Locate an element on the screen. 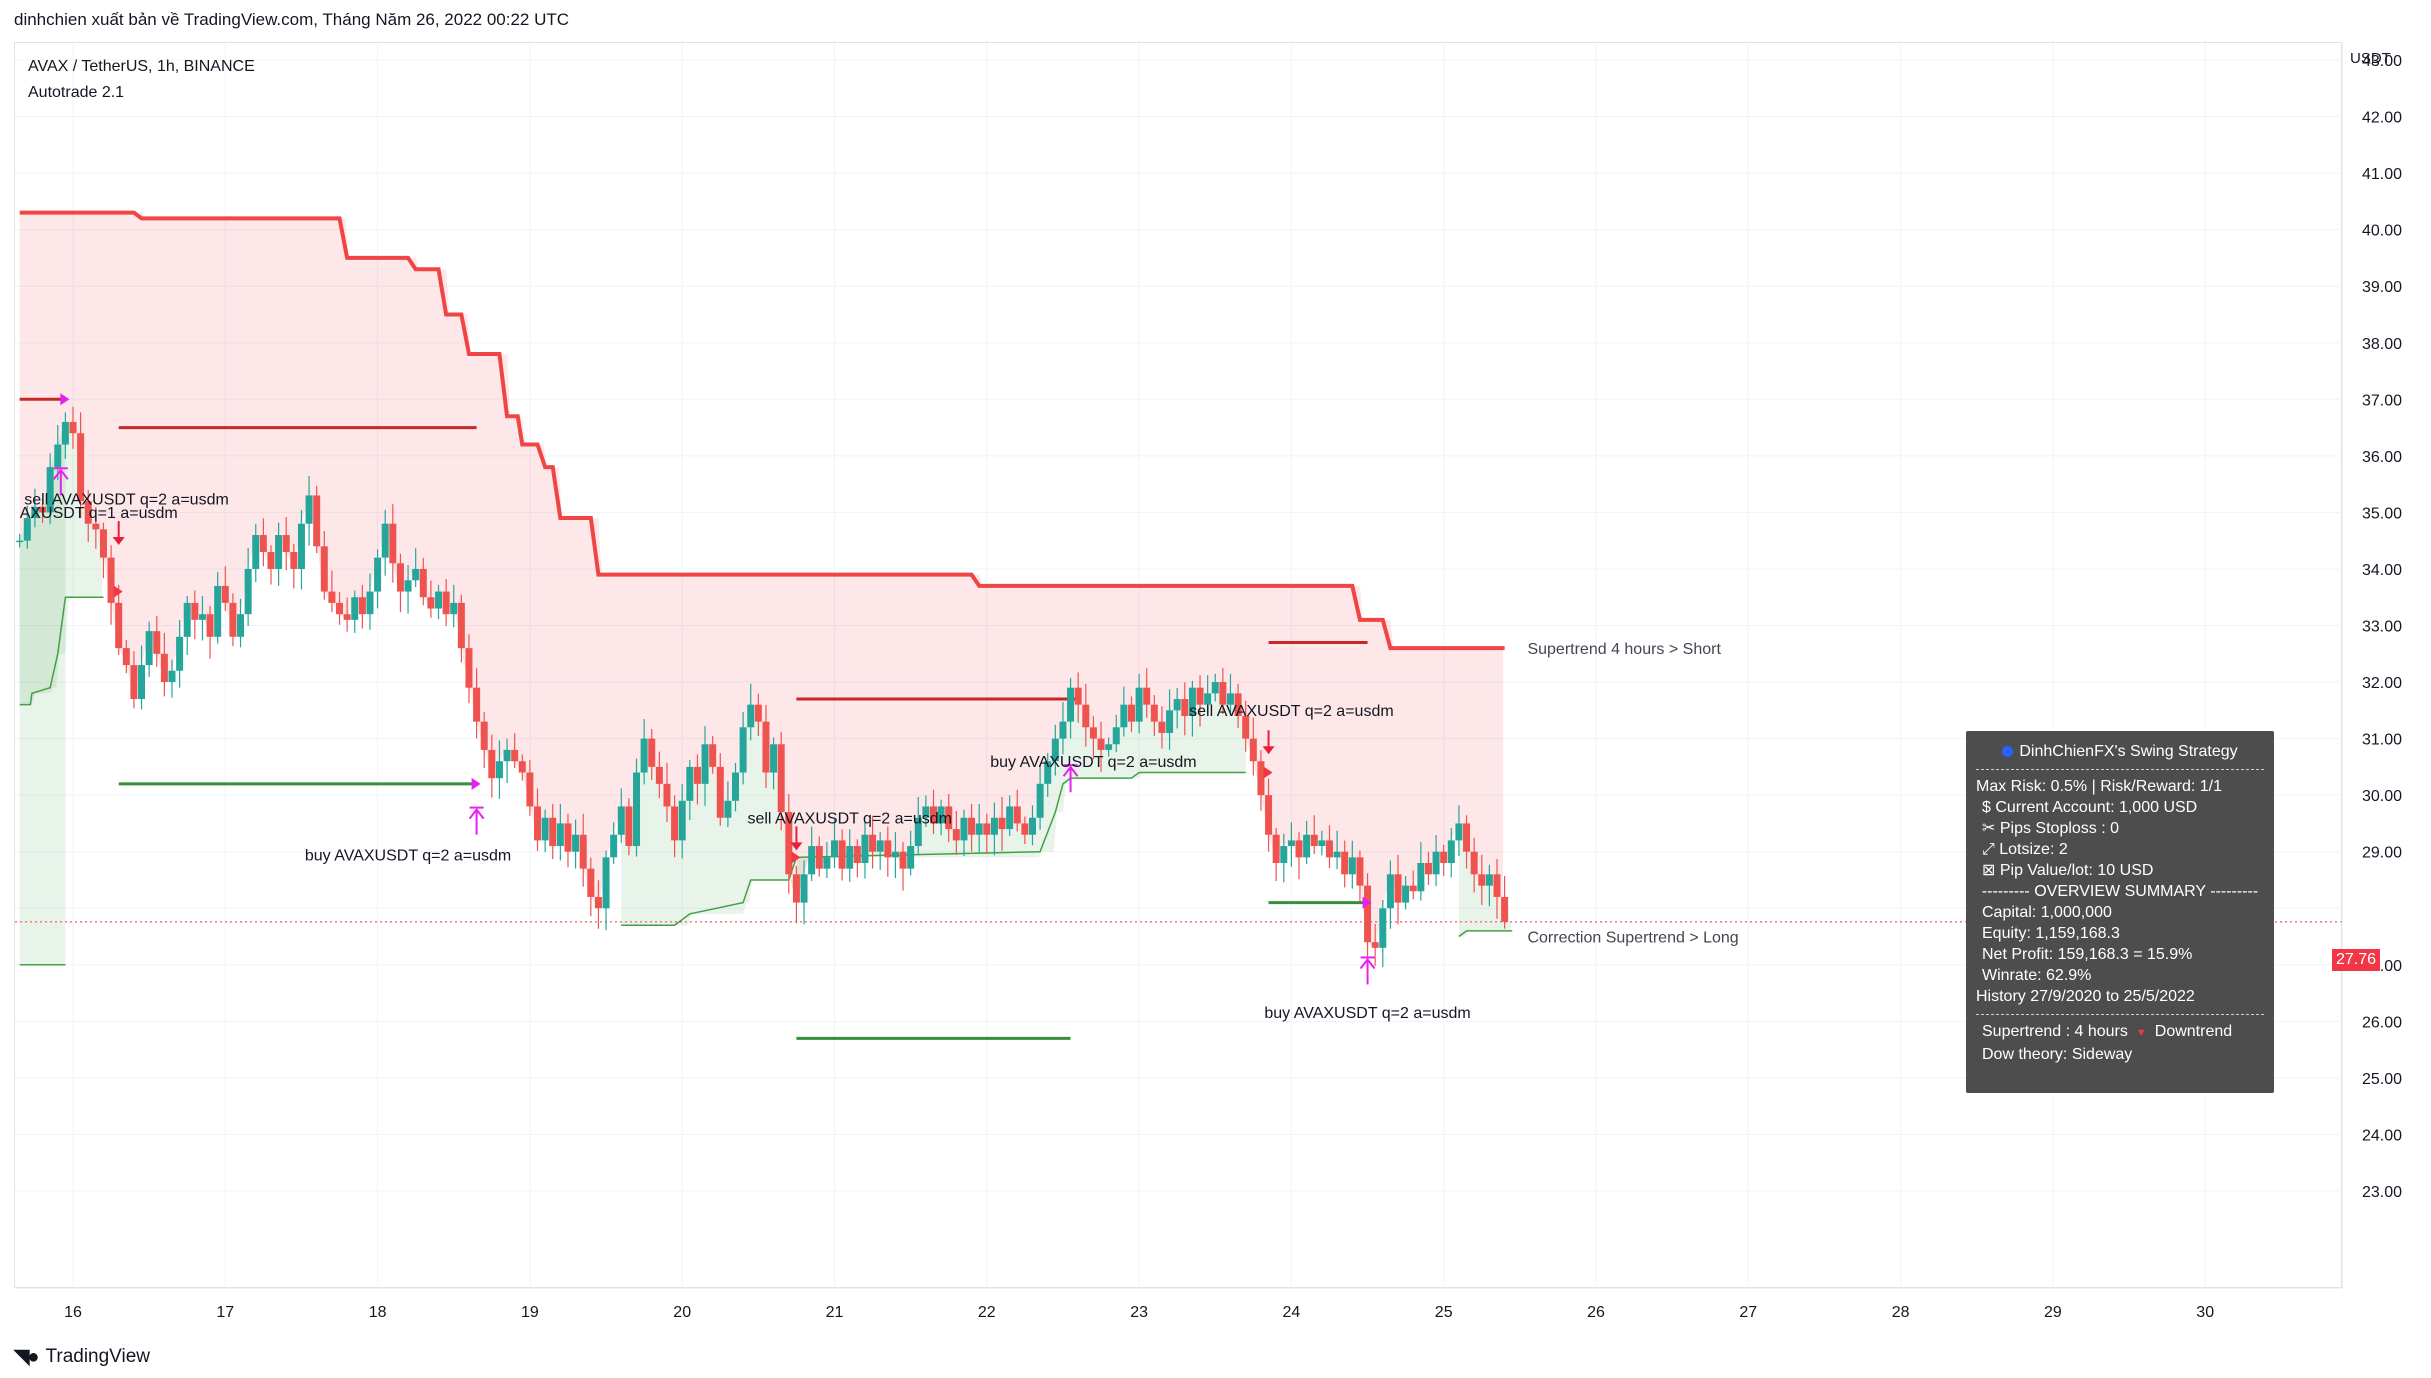 The image size is (2431, 1378). axis-unit-label: USDT is located at coordinates (2370, 58).